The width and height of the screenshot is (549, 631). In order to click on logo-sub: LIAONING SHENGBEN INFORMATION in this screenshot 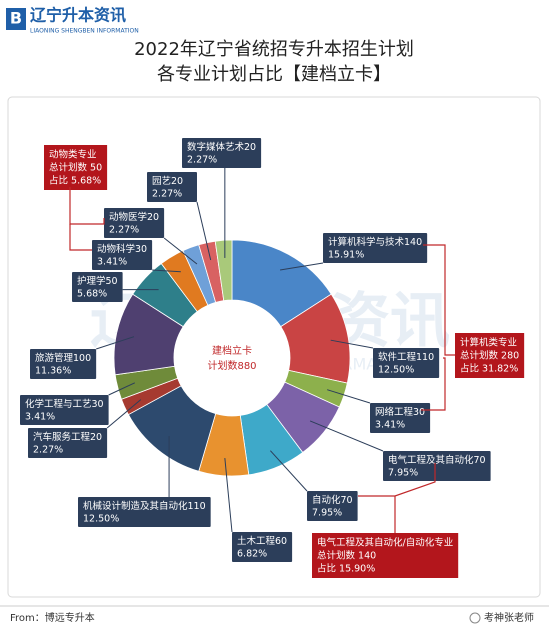, I will do `click(84, 31)`.